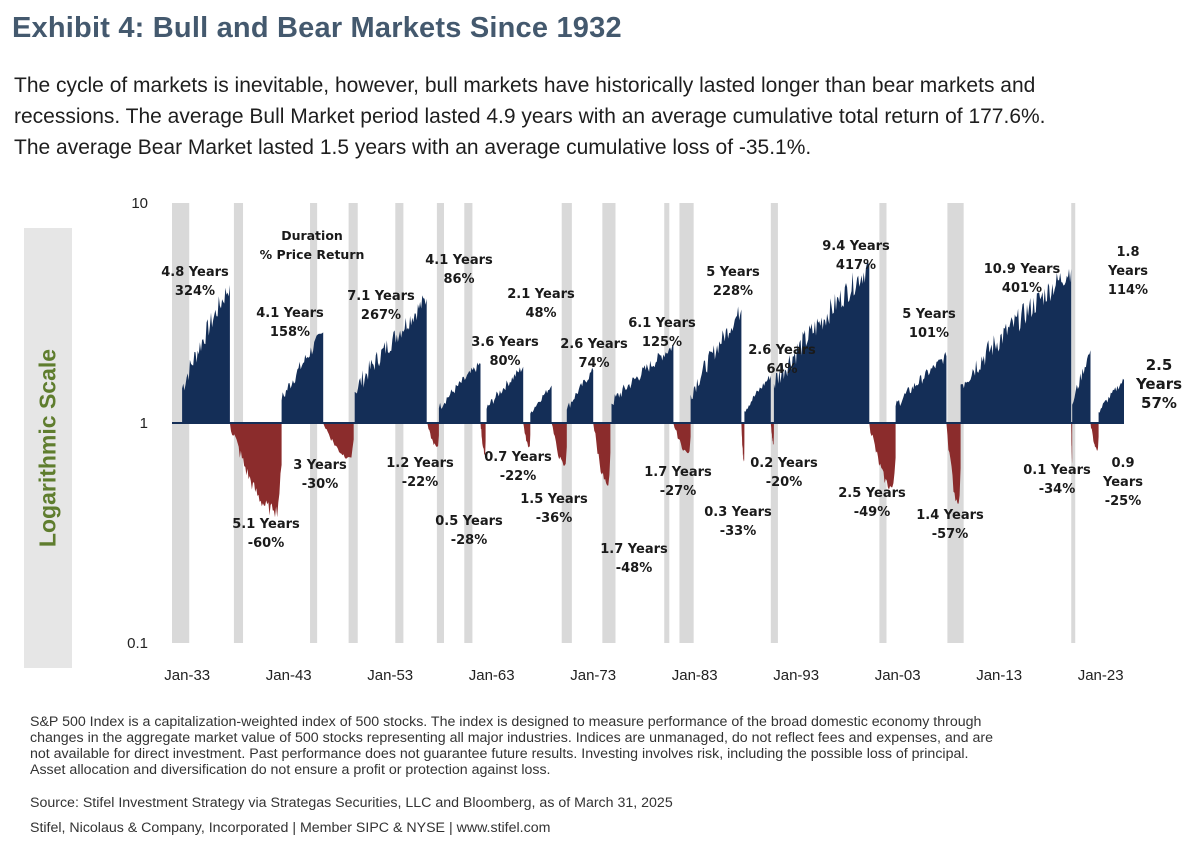  I want to click on y-tick-label: 0.1, so click(137, 643).